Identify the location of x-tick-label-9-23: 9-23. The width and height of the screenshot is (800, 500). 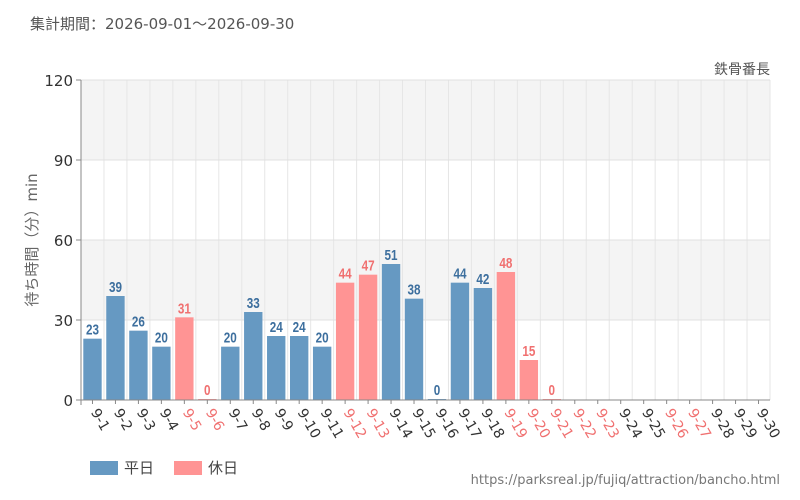
(607, 424).